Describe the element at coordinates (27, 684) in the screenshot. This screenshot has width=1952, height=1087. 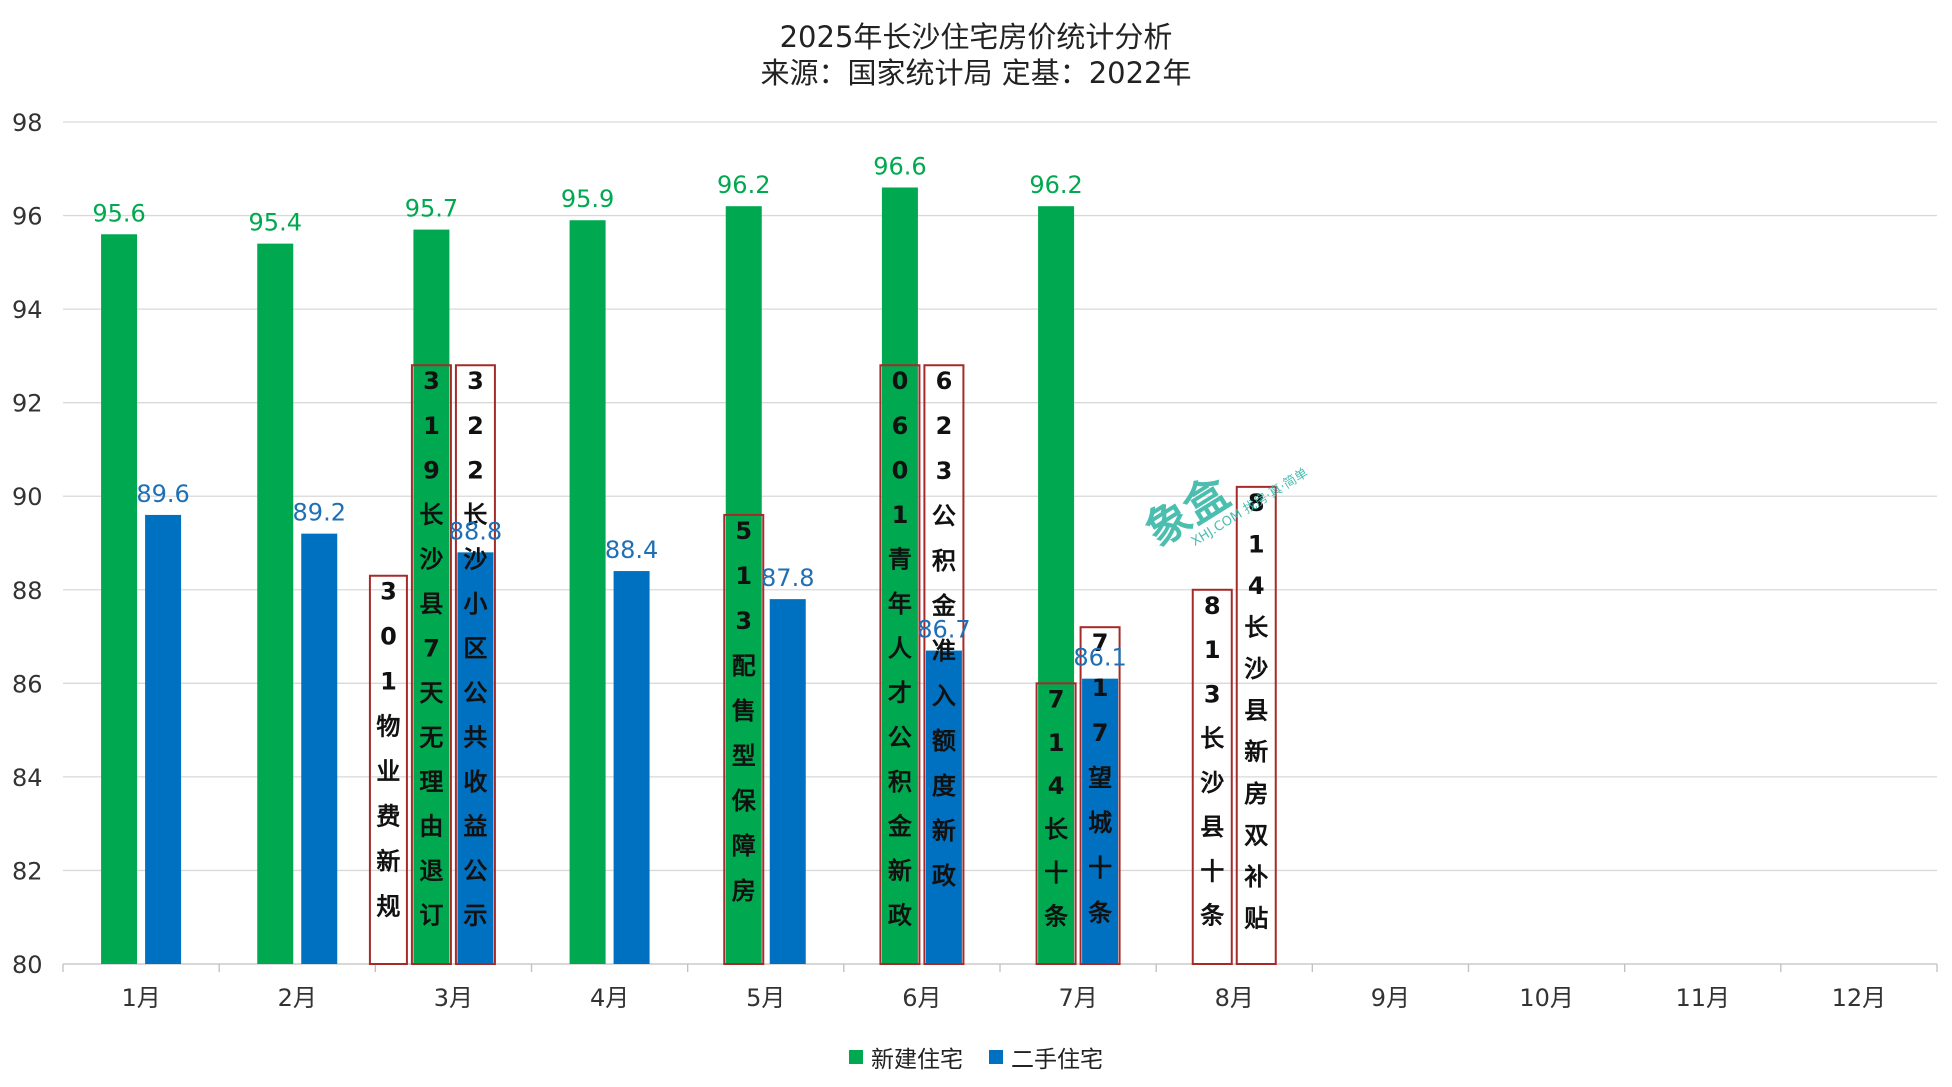
I see `y-tick-label: 86` at that location.